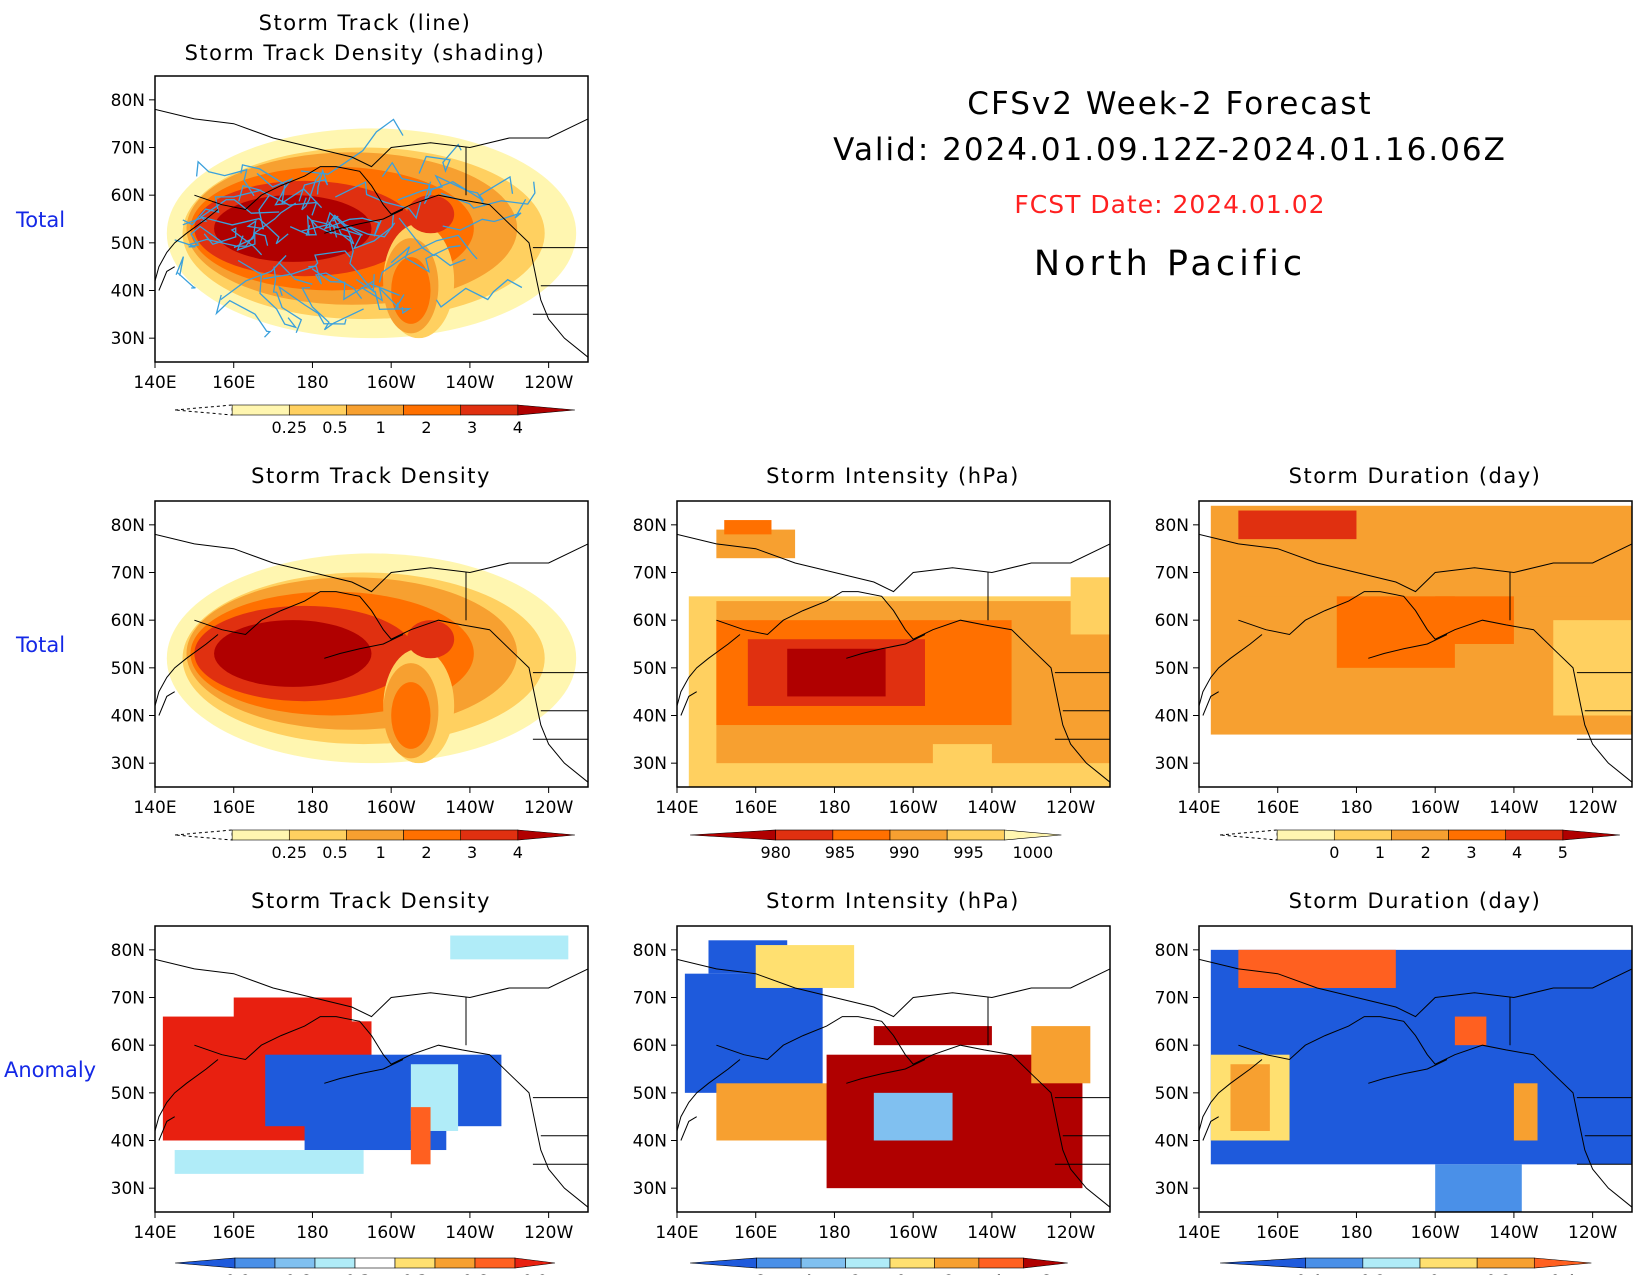 The height and width of the screenshot is (1275, 1650). I want to click on colorbar-label: 1000, so click(1032, 852).